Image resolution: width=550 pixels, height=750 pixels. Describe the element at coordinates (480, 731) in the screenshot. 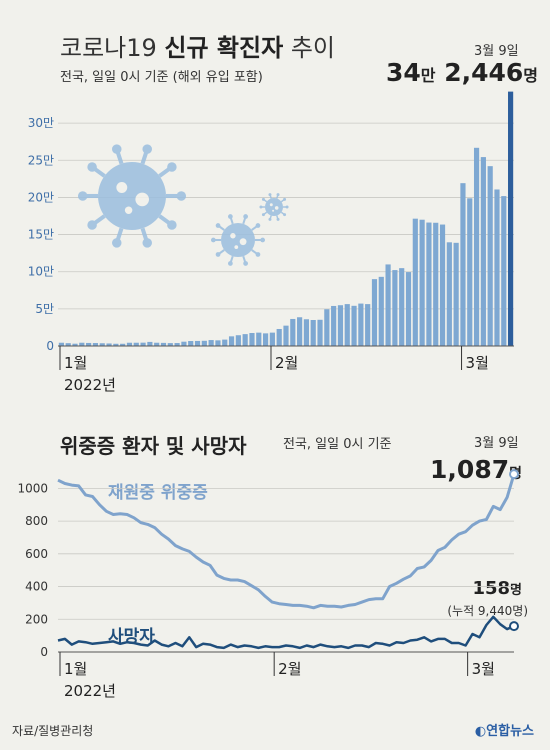

I see `logo-icon: ◐` at that location.